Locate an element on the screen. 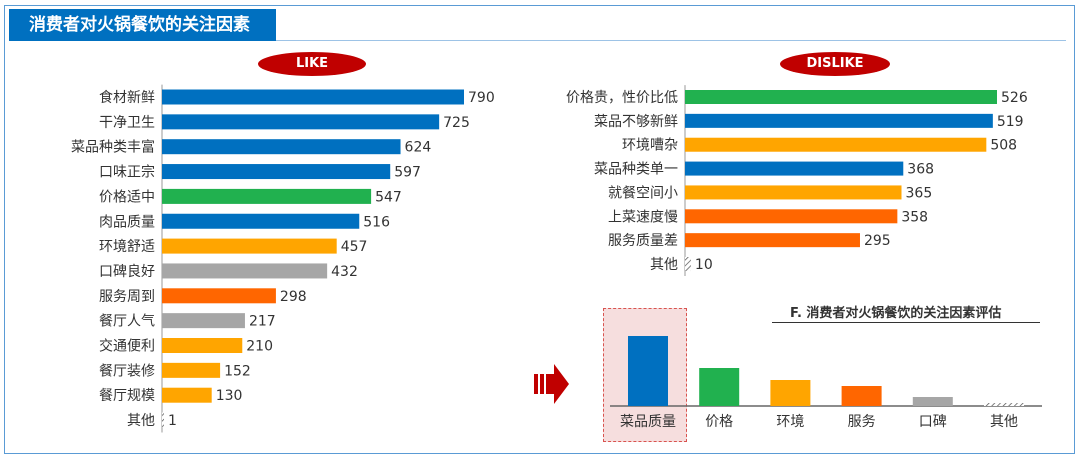 The height and width of the screenshot is (459, 1080). like-value-label: 432 is located at coordinates (344, 272).